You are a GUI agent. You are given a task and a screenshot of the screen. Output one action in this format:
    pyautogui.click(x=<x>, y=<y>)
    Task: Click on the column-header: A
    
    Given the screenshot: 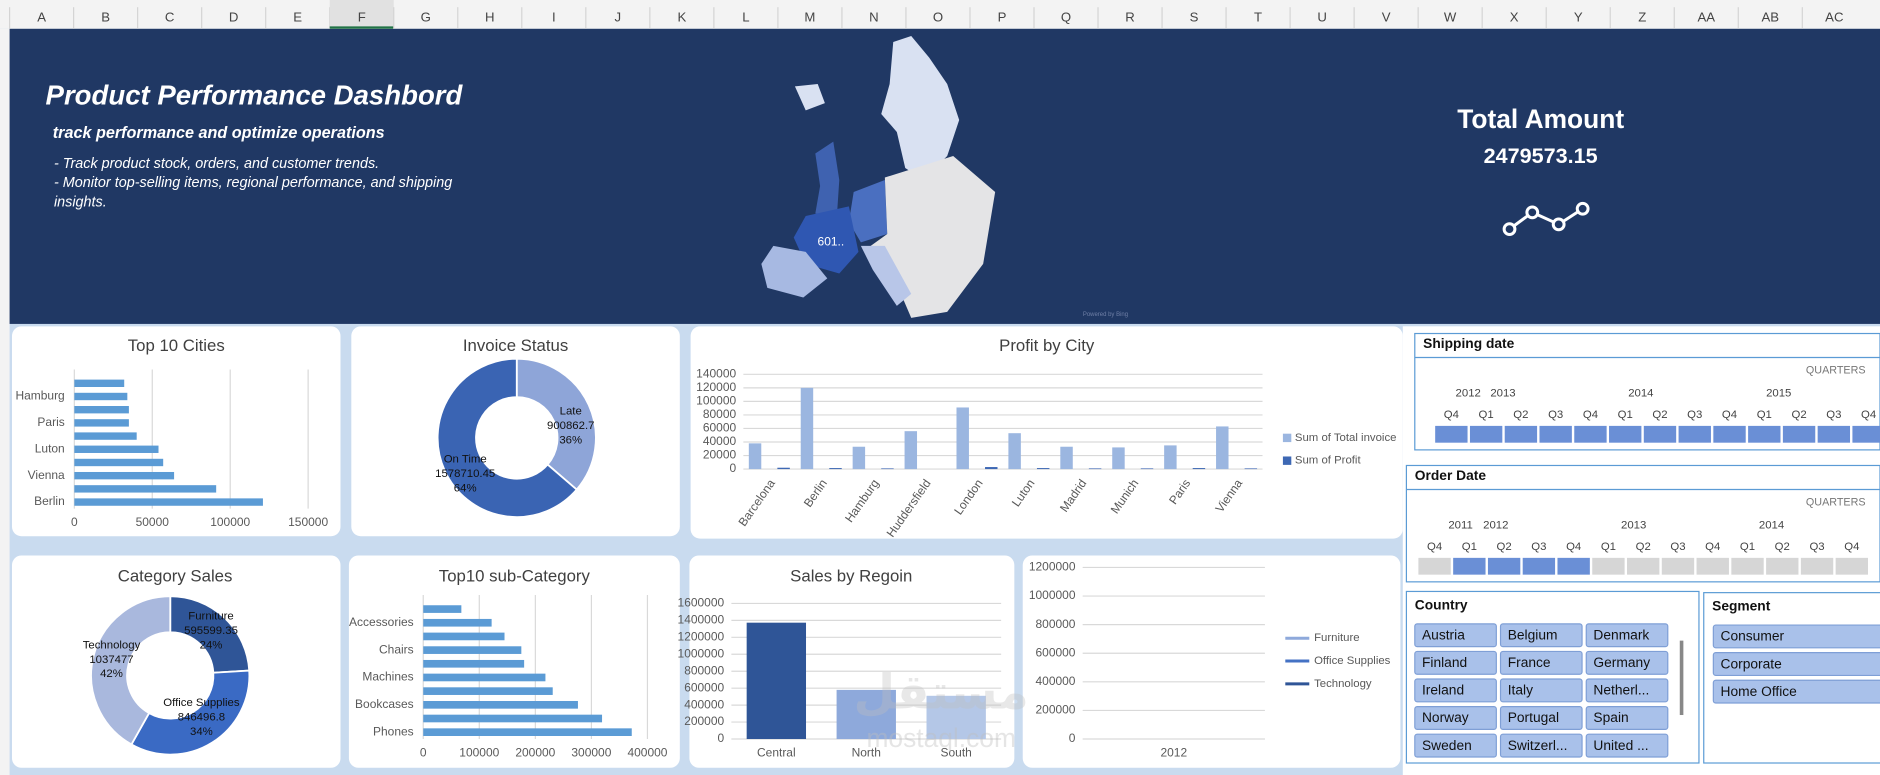 What is the action you would take?
    pyautogui.click(x=41, y=16)
    